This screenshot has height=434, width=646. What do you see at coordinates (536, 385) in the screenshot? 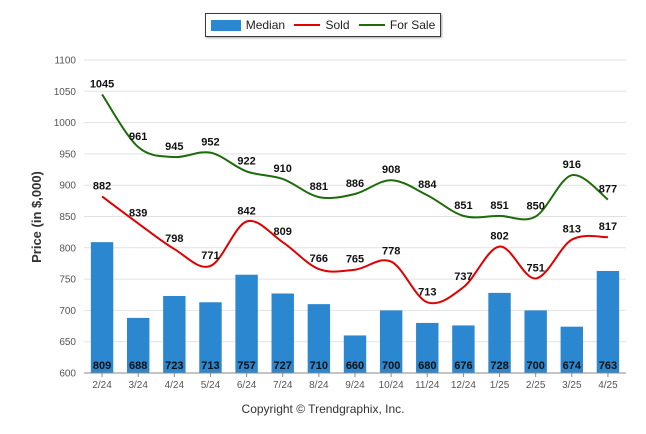
I see `x-tick-label: 2/25` at bounding box center [536, 385].